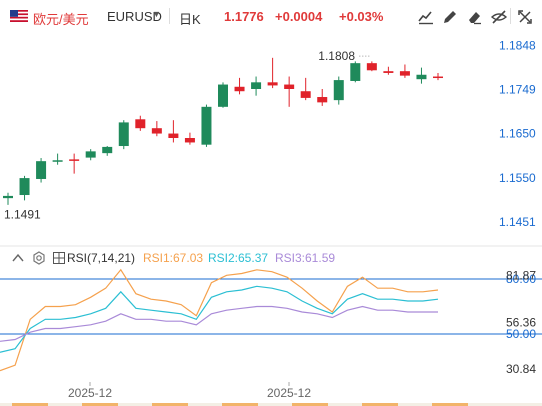 This screenshot has width=542, height=406. I want to click on indicator-list-icon, so click(59, 258).